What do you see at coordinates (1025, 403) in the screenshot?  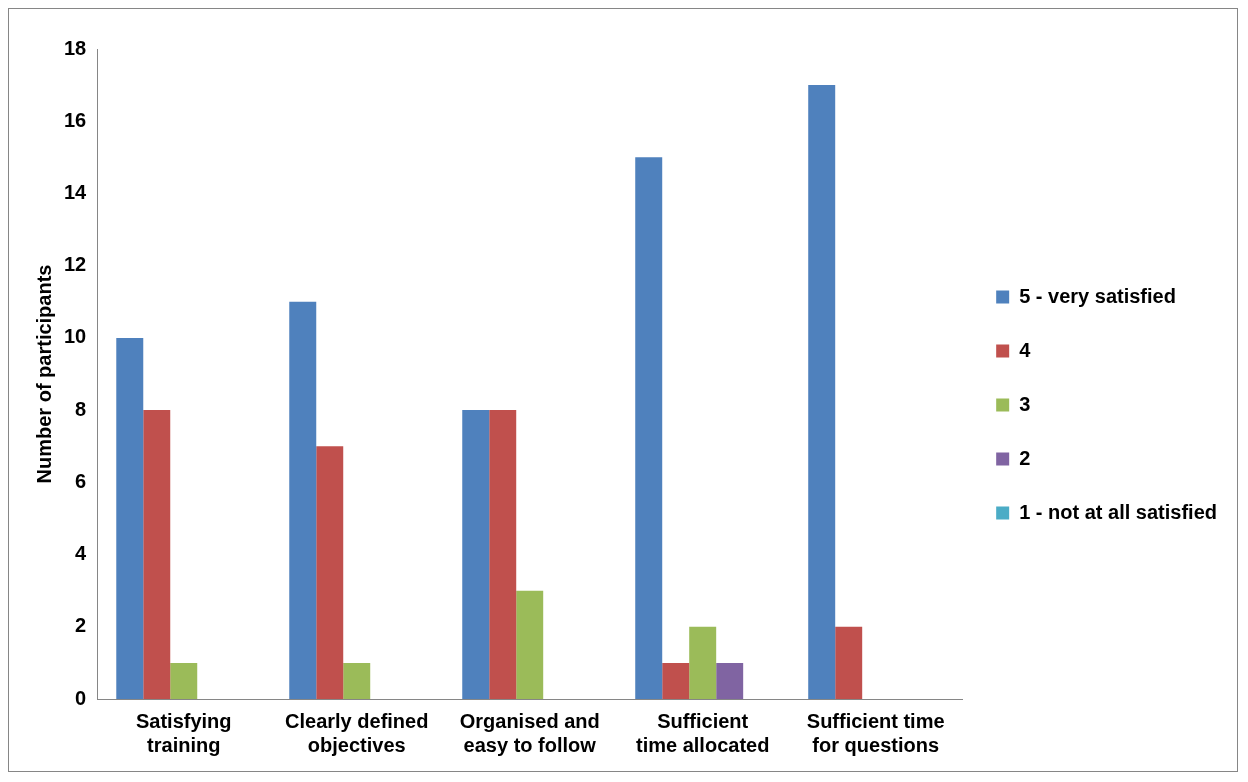 I see `legend-label: 3` at bounding box center [1025, 403].